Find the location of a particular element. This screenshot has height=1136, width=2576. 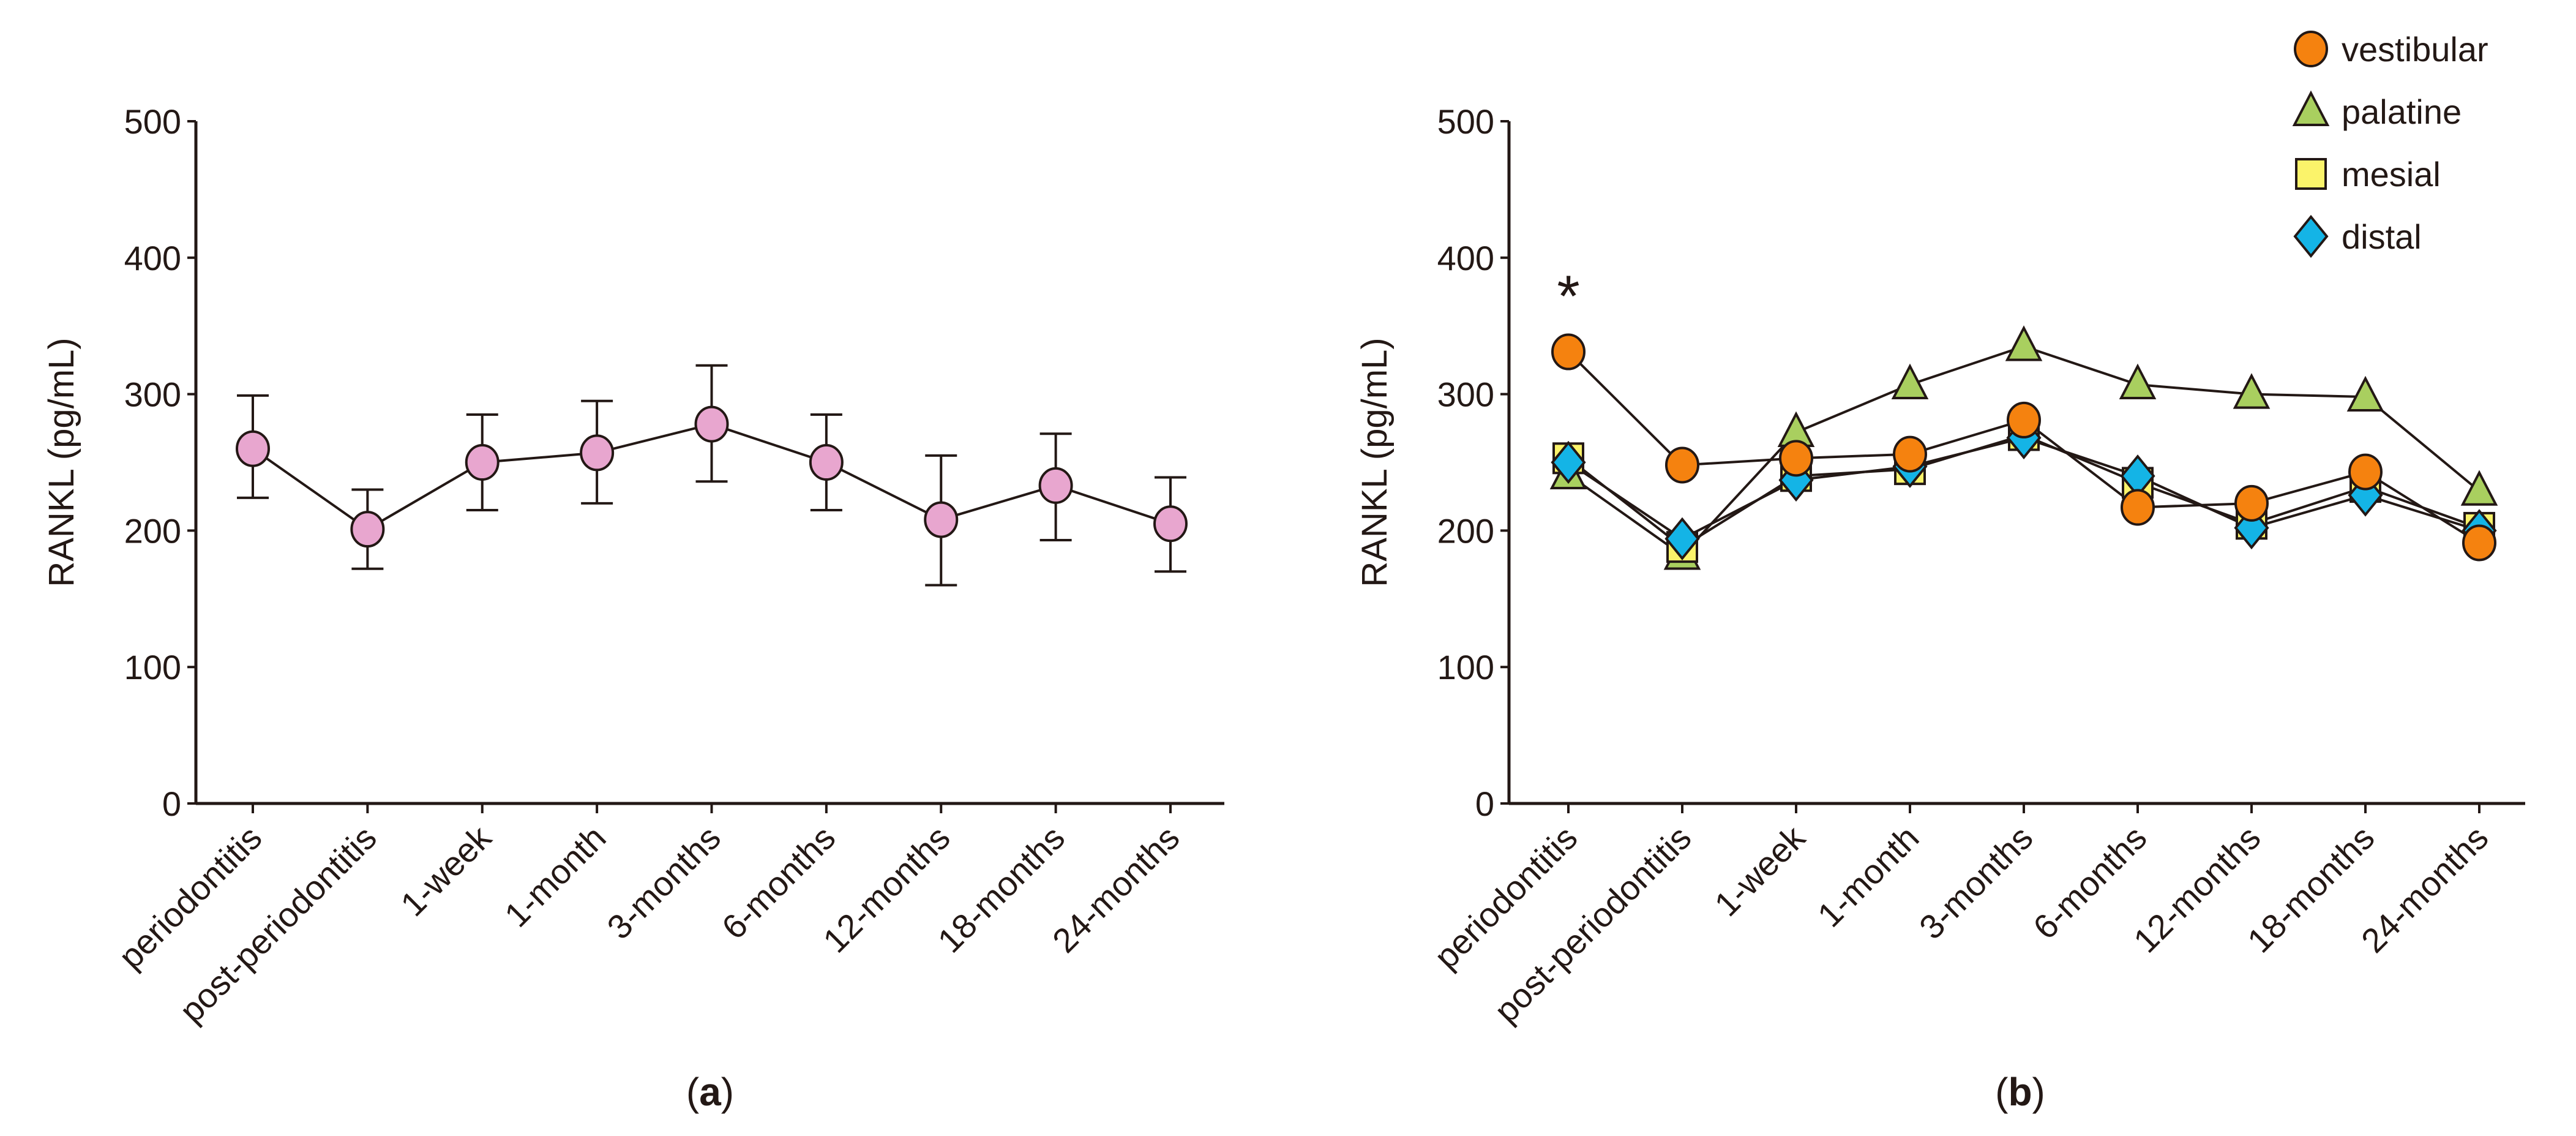

legend-marker-distal is located at coordinates (2311, 236).